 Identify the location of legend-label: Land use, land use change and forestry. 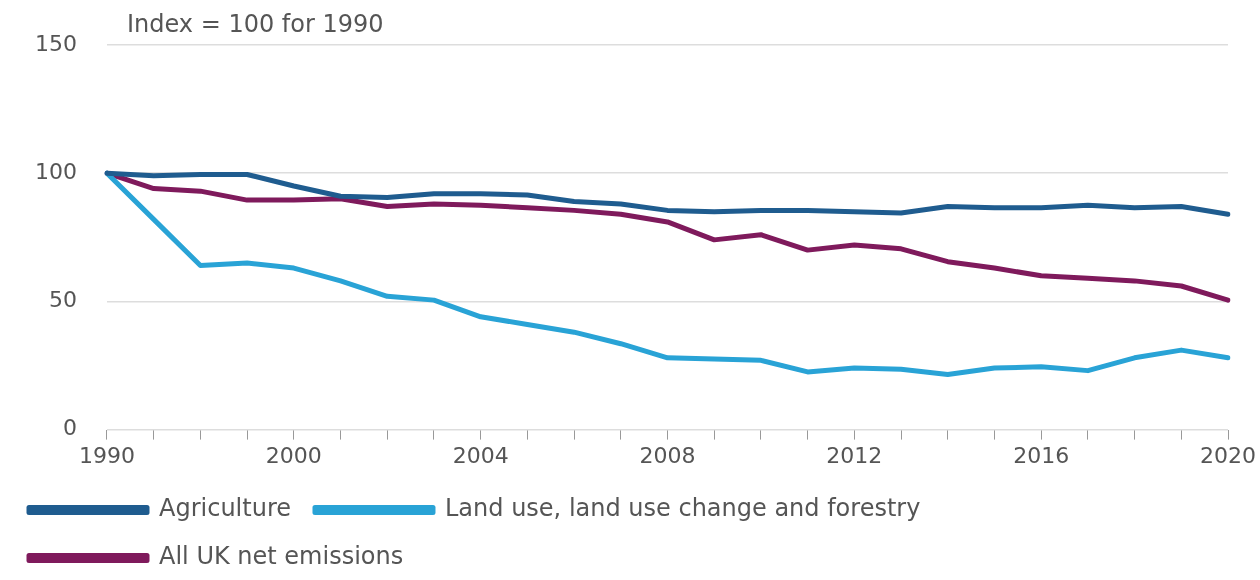
(682, 508).